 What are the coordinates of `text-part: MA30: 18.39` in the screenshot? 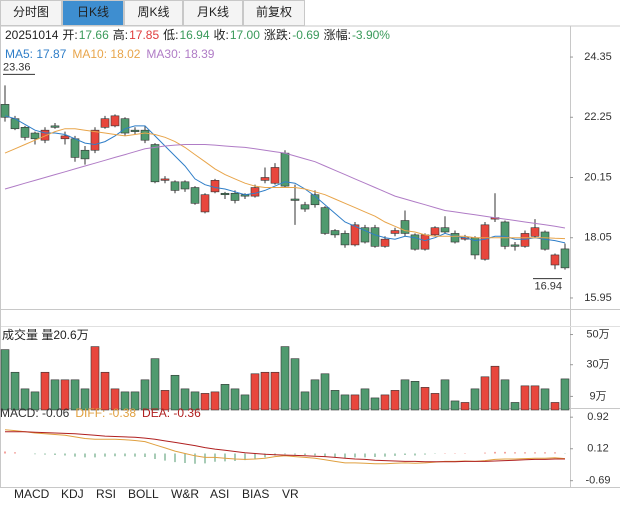 It's located at (180, 54).